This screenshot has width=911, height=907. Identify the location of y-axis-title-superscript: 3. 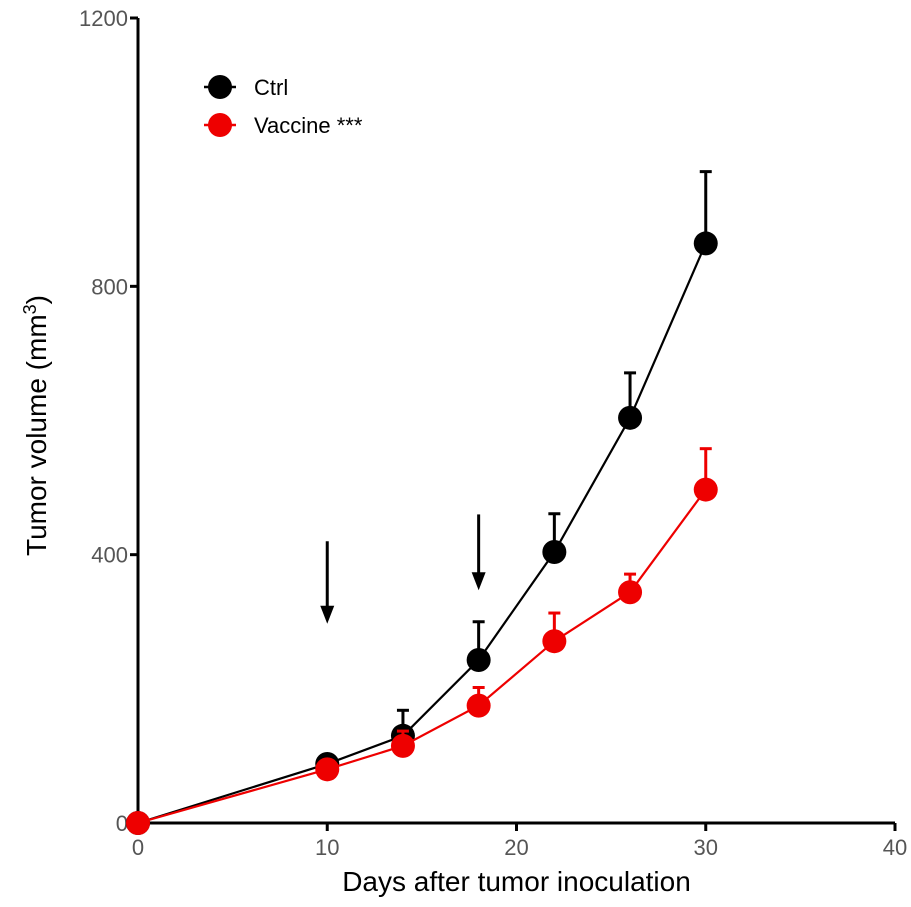
(30, 309).